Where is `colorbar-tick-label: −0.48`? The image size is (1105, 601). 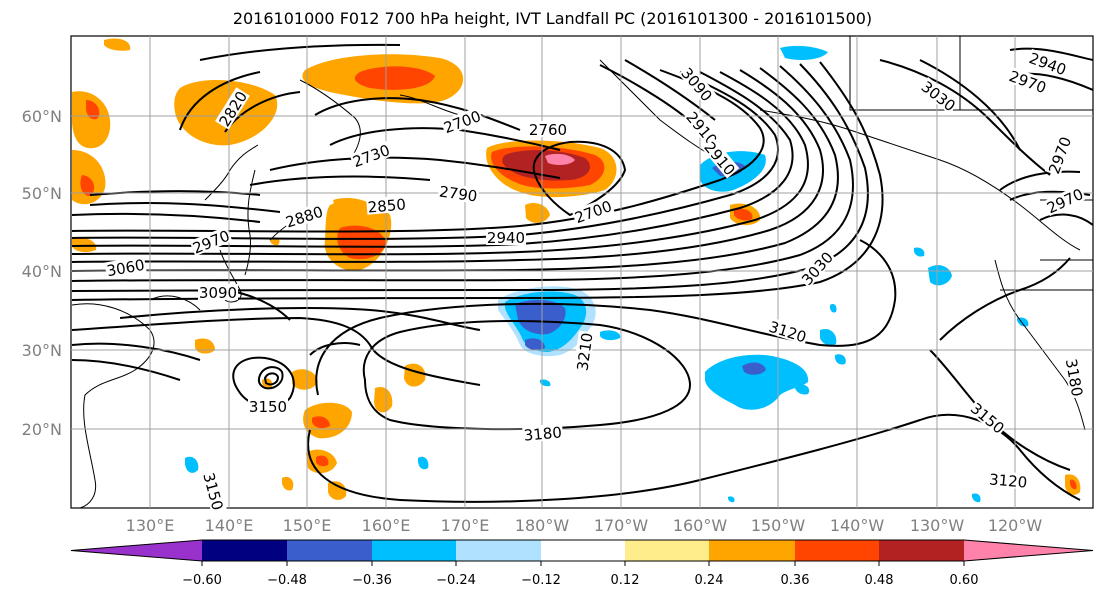
colorbar-tick-label: −0.48 is located at coordinates (287, 580).